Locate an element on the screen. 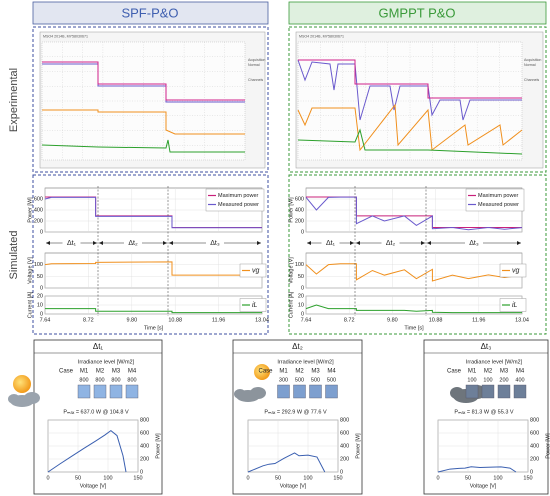  table-header: M1 is located at coordinates (84, 372).